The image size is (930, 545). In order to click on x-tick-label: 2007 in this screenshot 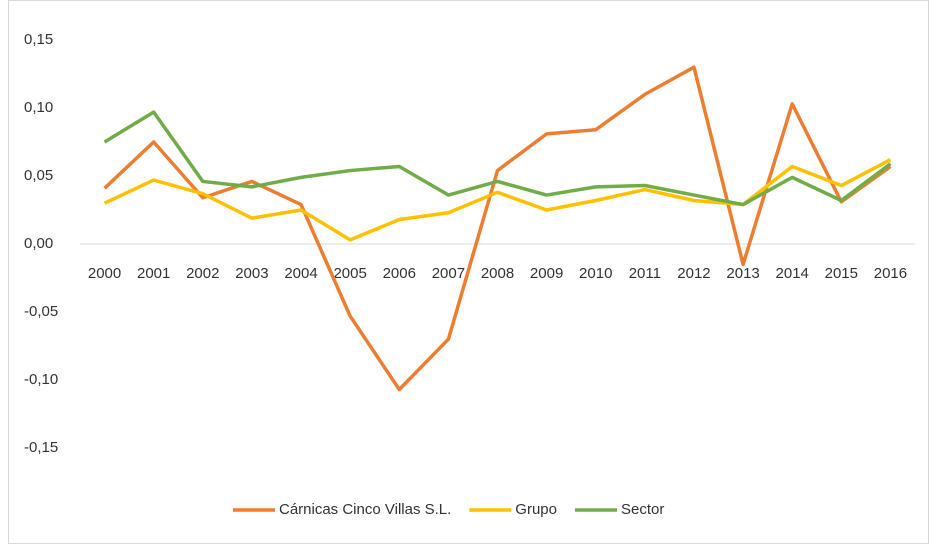, I will do `click(448, 273)`.